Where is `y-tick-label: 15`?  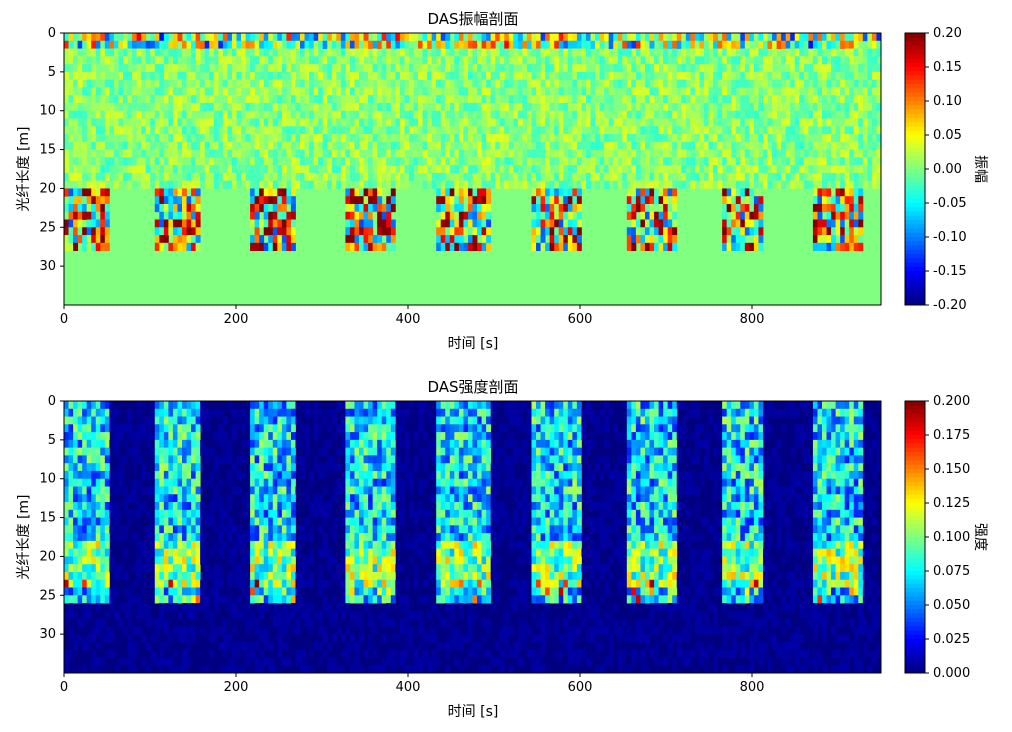 y-tick-label: 15 is located at coordinates (47, 150).